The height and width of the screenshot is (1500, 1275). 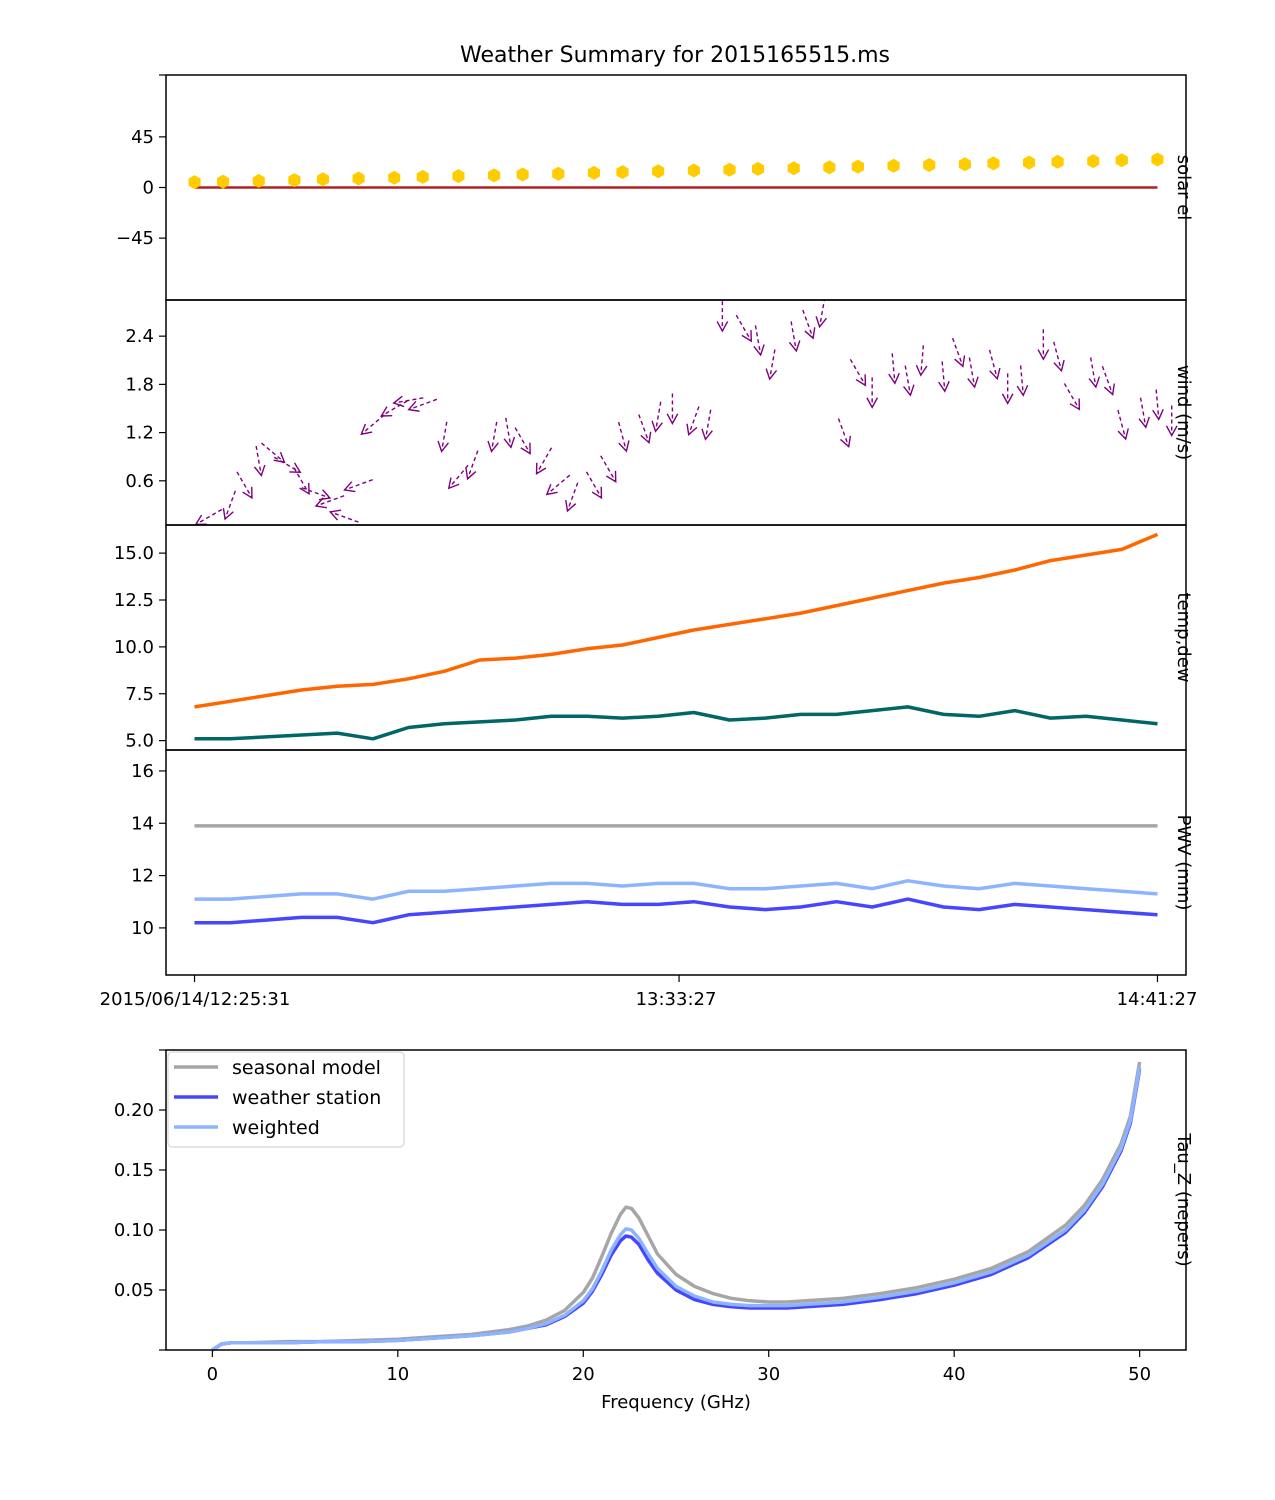 I want to click on pwv-panel: 16 14 12 10 PWV (mm), so click(x=662, y=862).